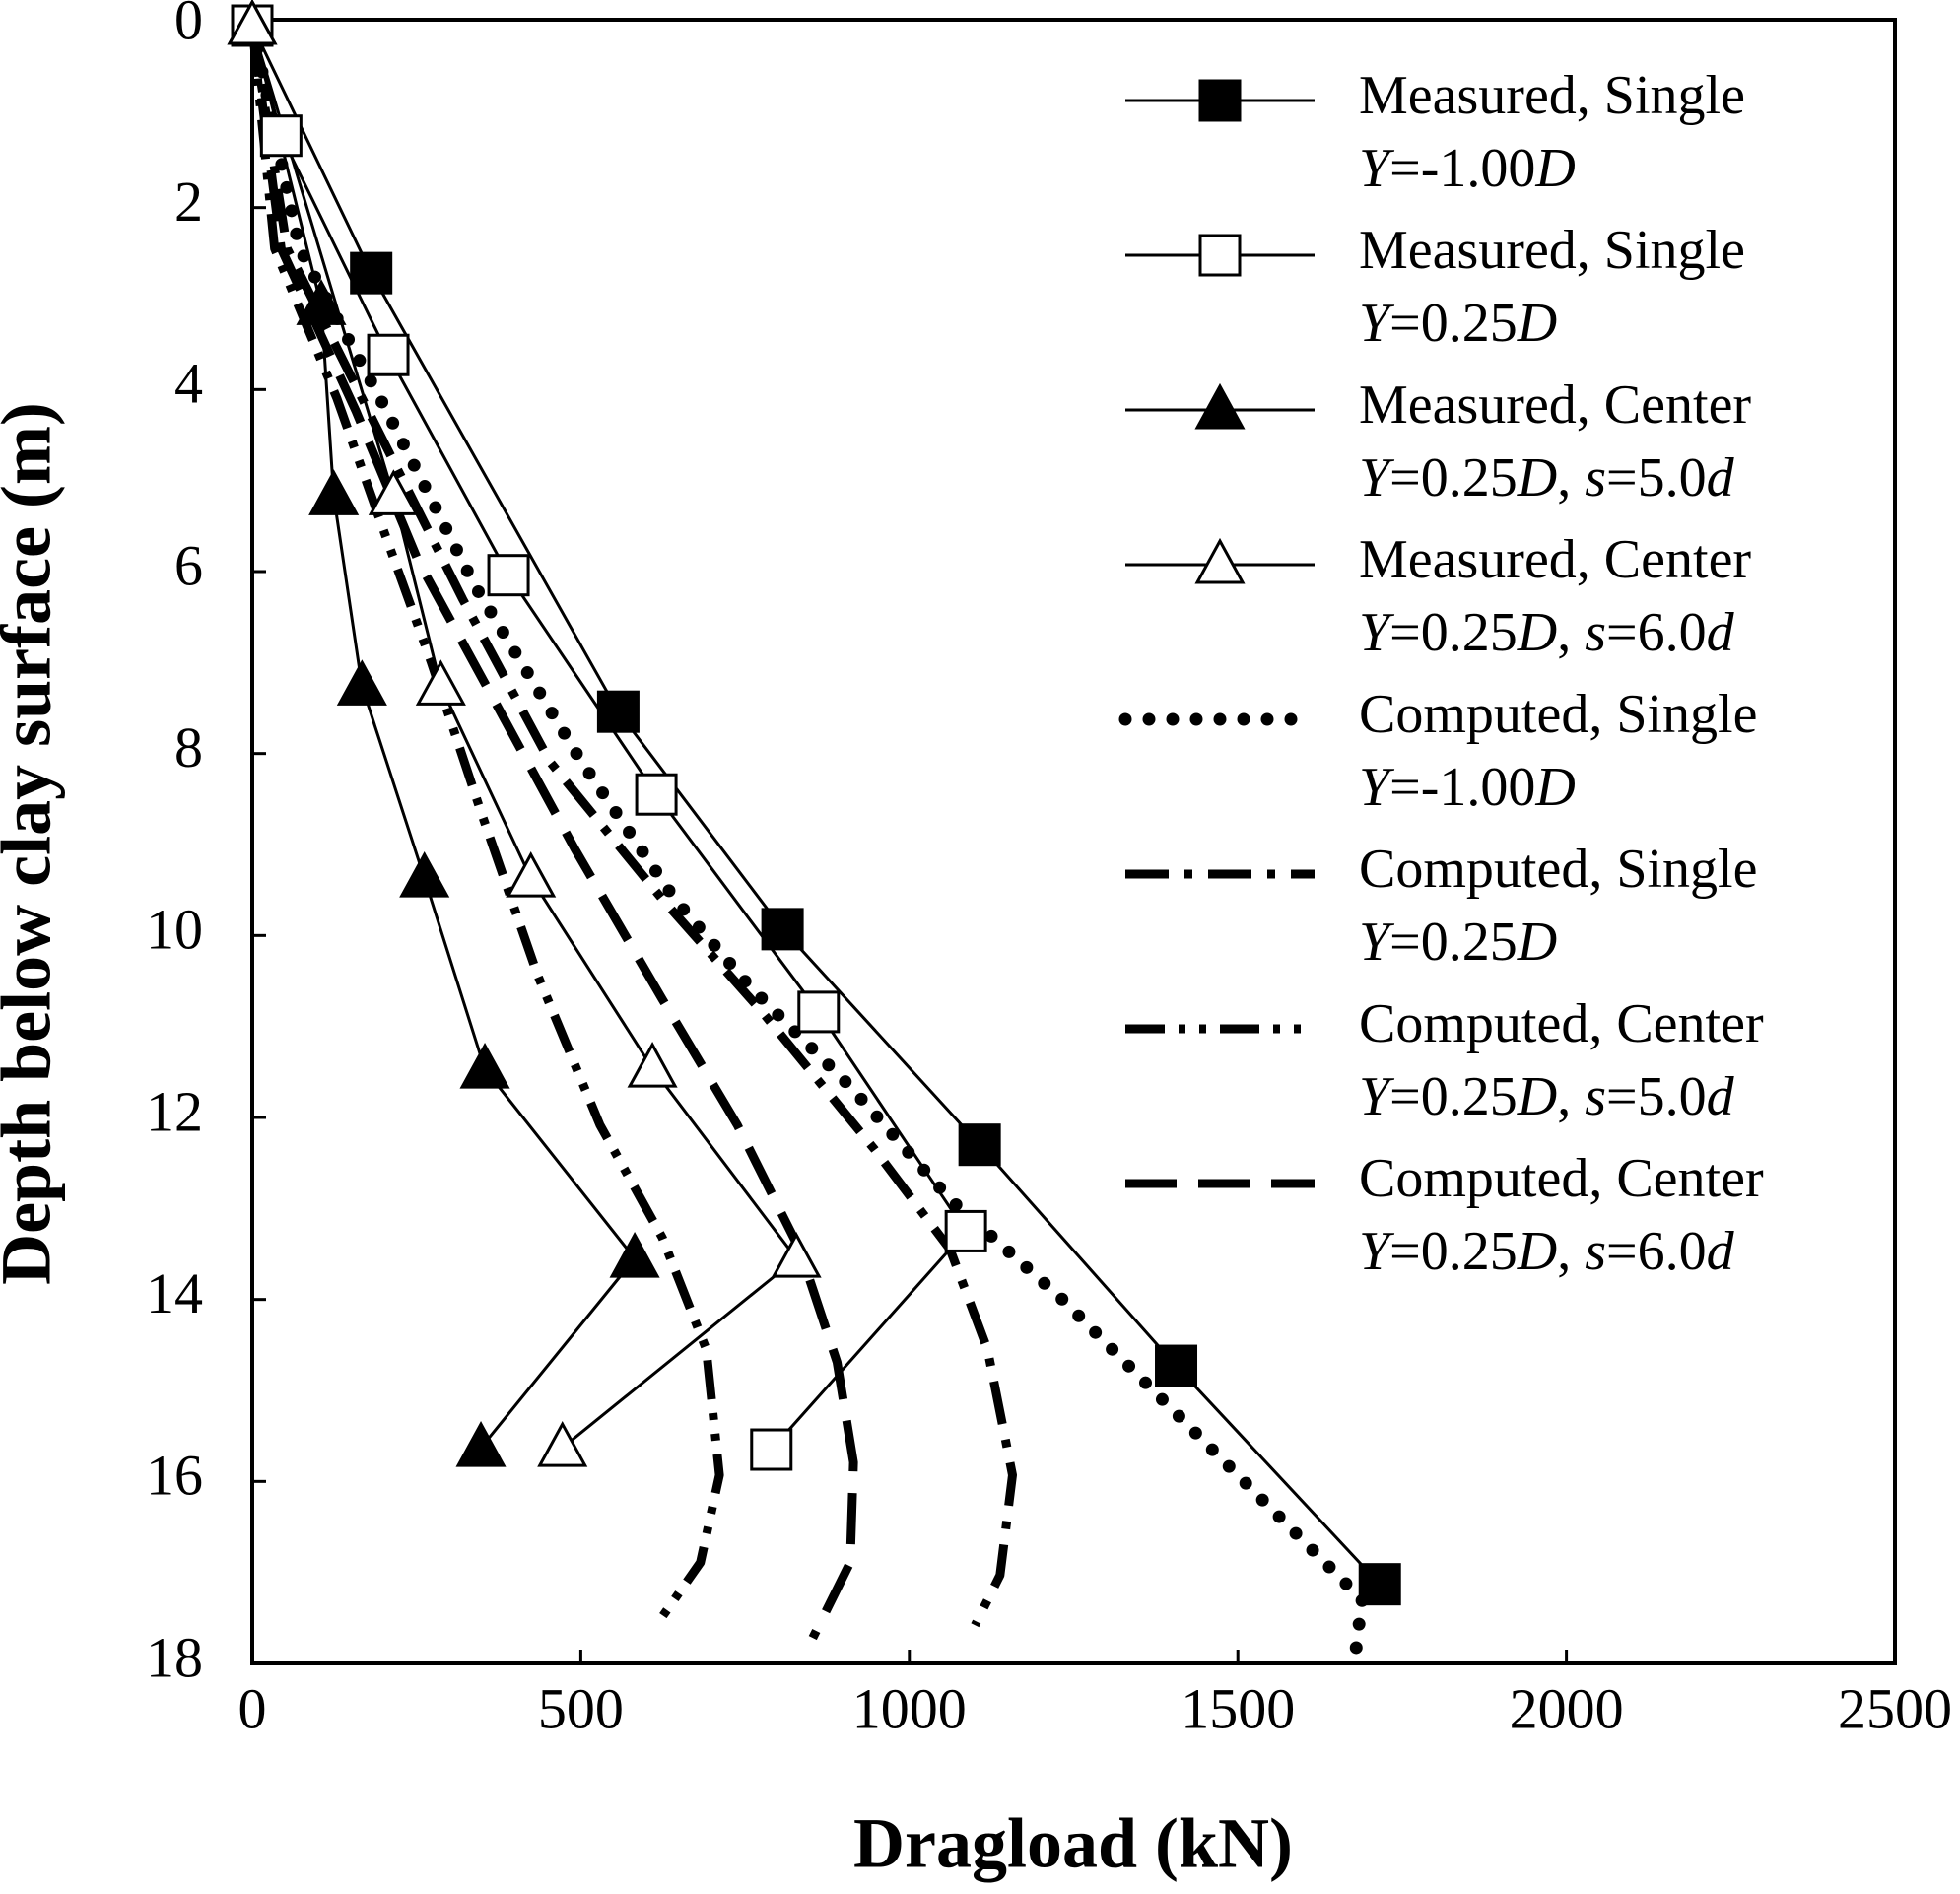 The height and width of the screenshot is (1894, 1960). I want to click on y-tick-label: 8, so click(188, 747).